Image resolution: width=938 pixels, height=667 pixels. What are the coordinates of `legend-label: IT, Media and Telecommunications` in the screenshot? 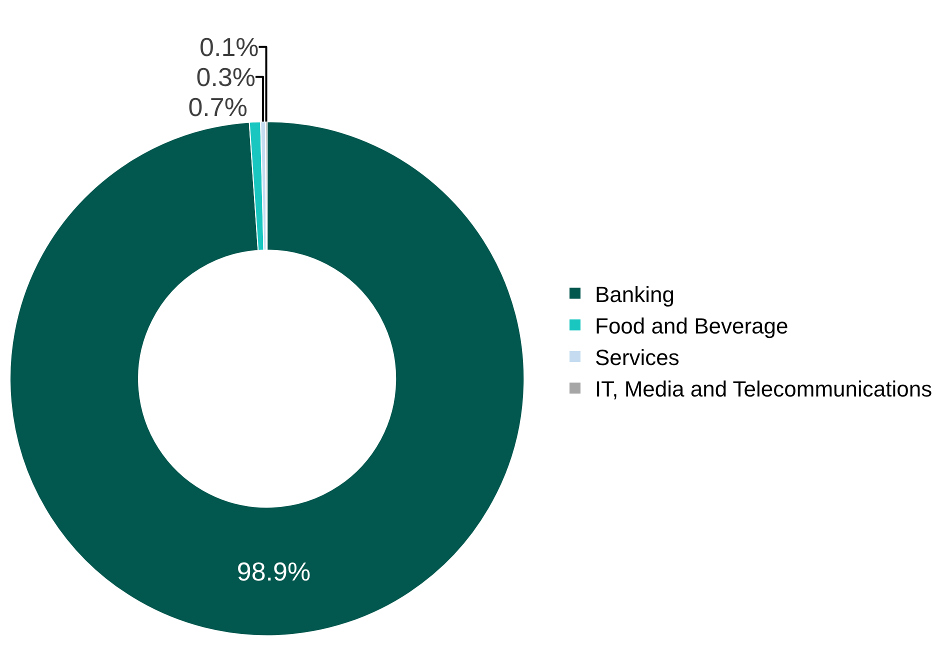 It's located at (763, 389).